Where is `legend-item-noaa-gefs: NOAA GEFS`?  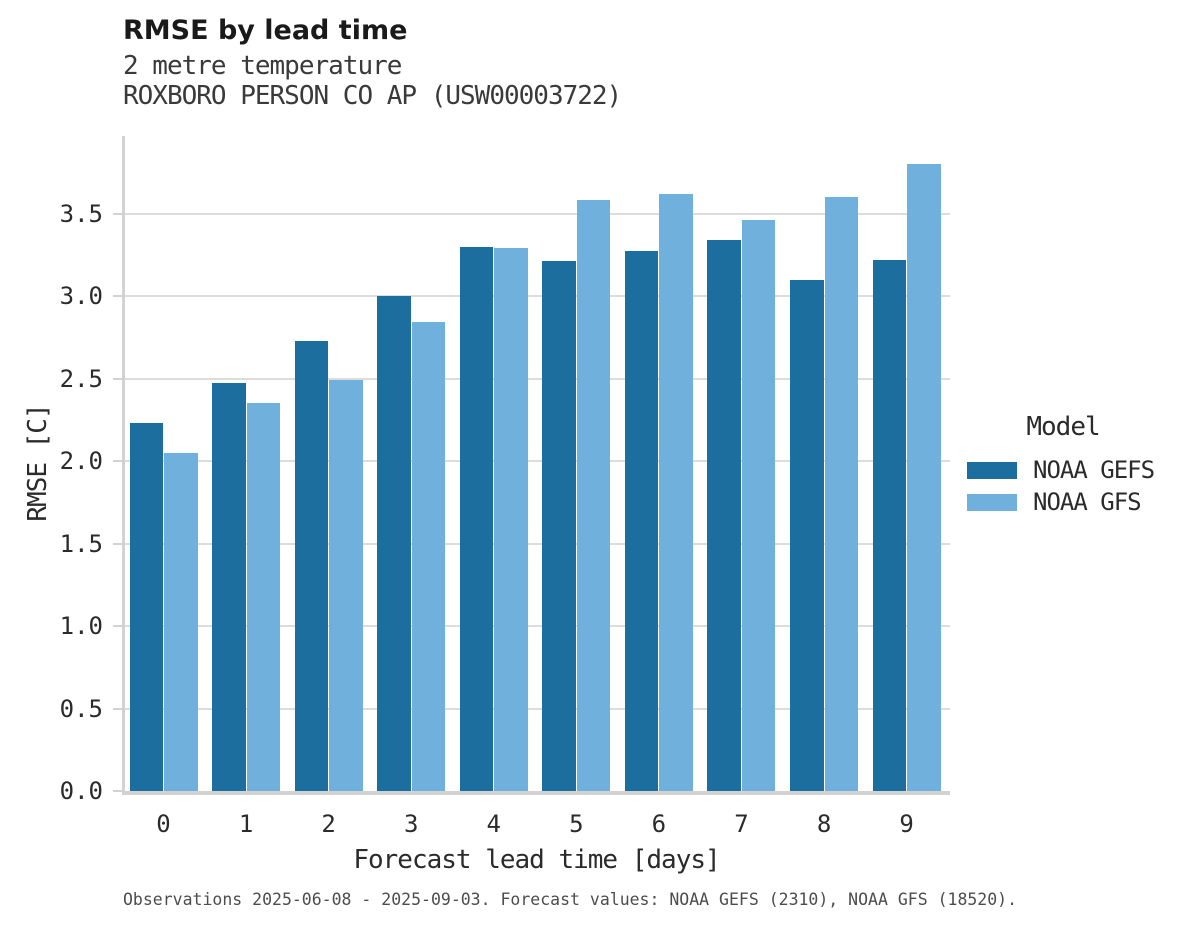 legend-item-noaa-gefs: NOAA GEFS is located at coordinates (1074, 470).